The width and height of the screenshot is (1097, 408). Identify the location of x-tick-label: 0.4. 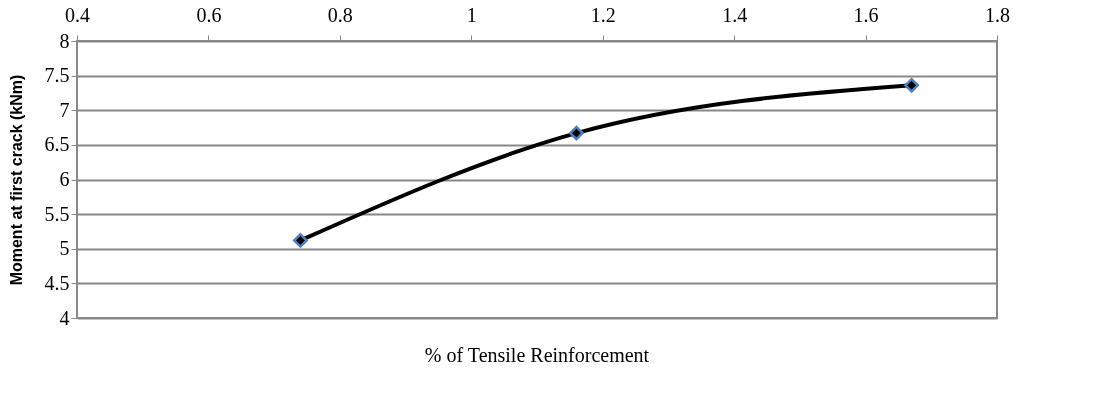
(77, 14).